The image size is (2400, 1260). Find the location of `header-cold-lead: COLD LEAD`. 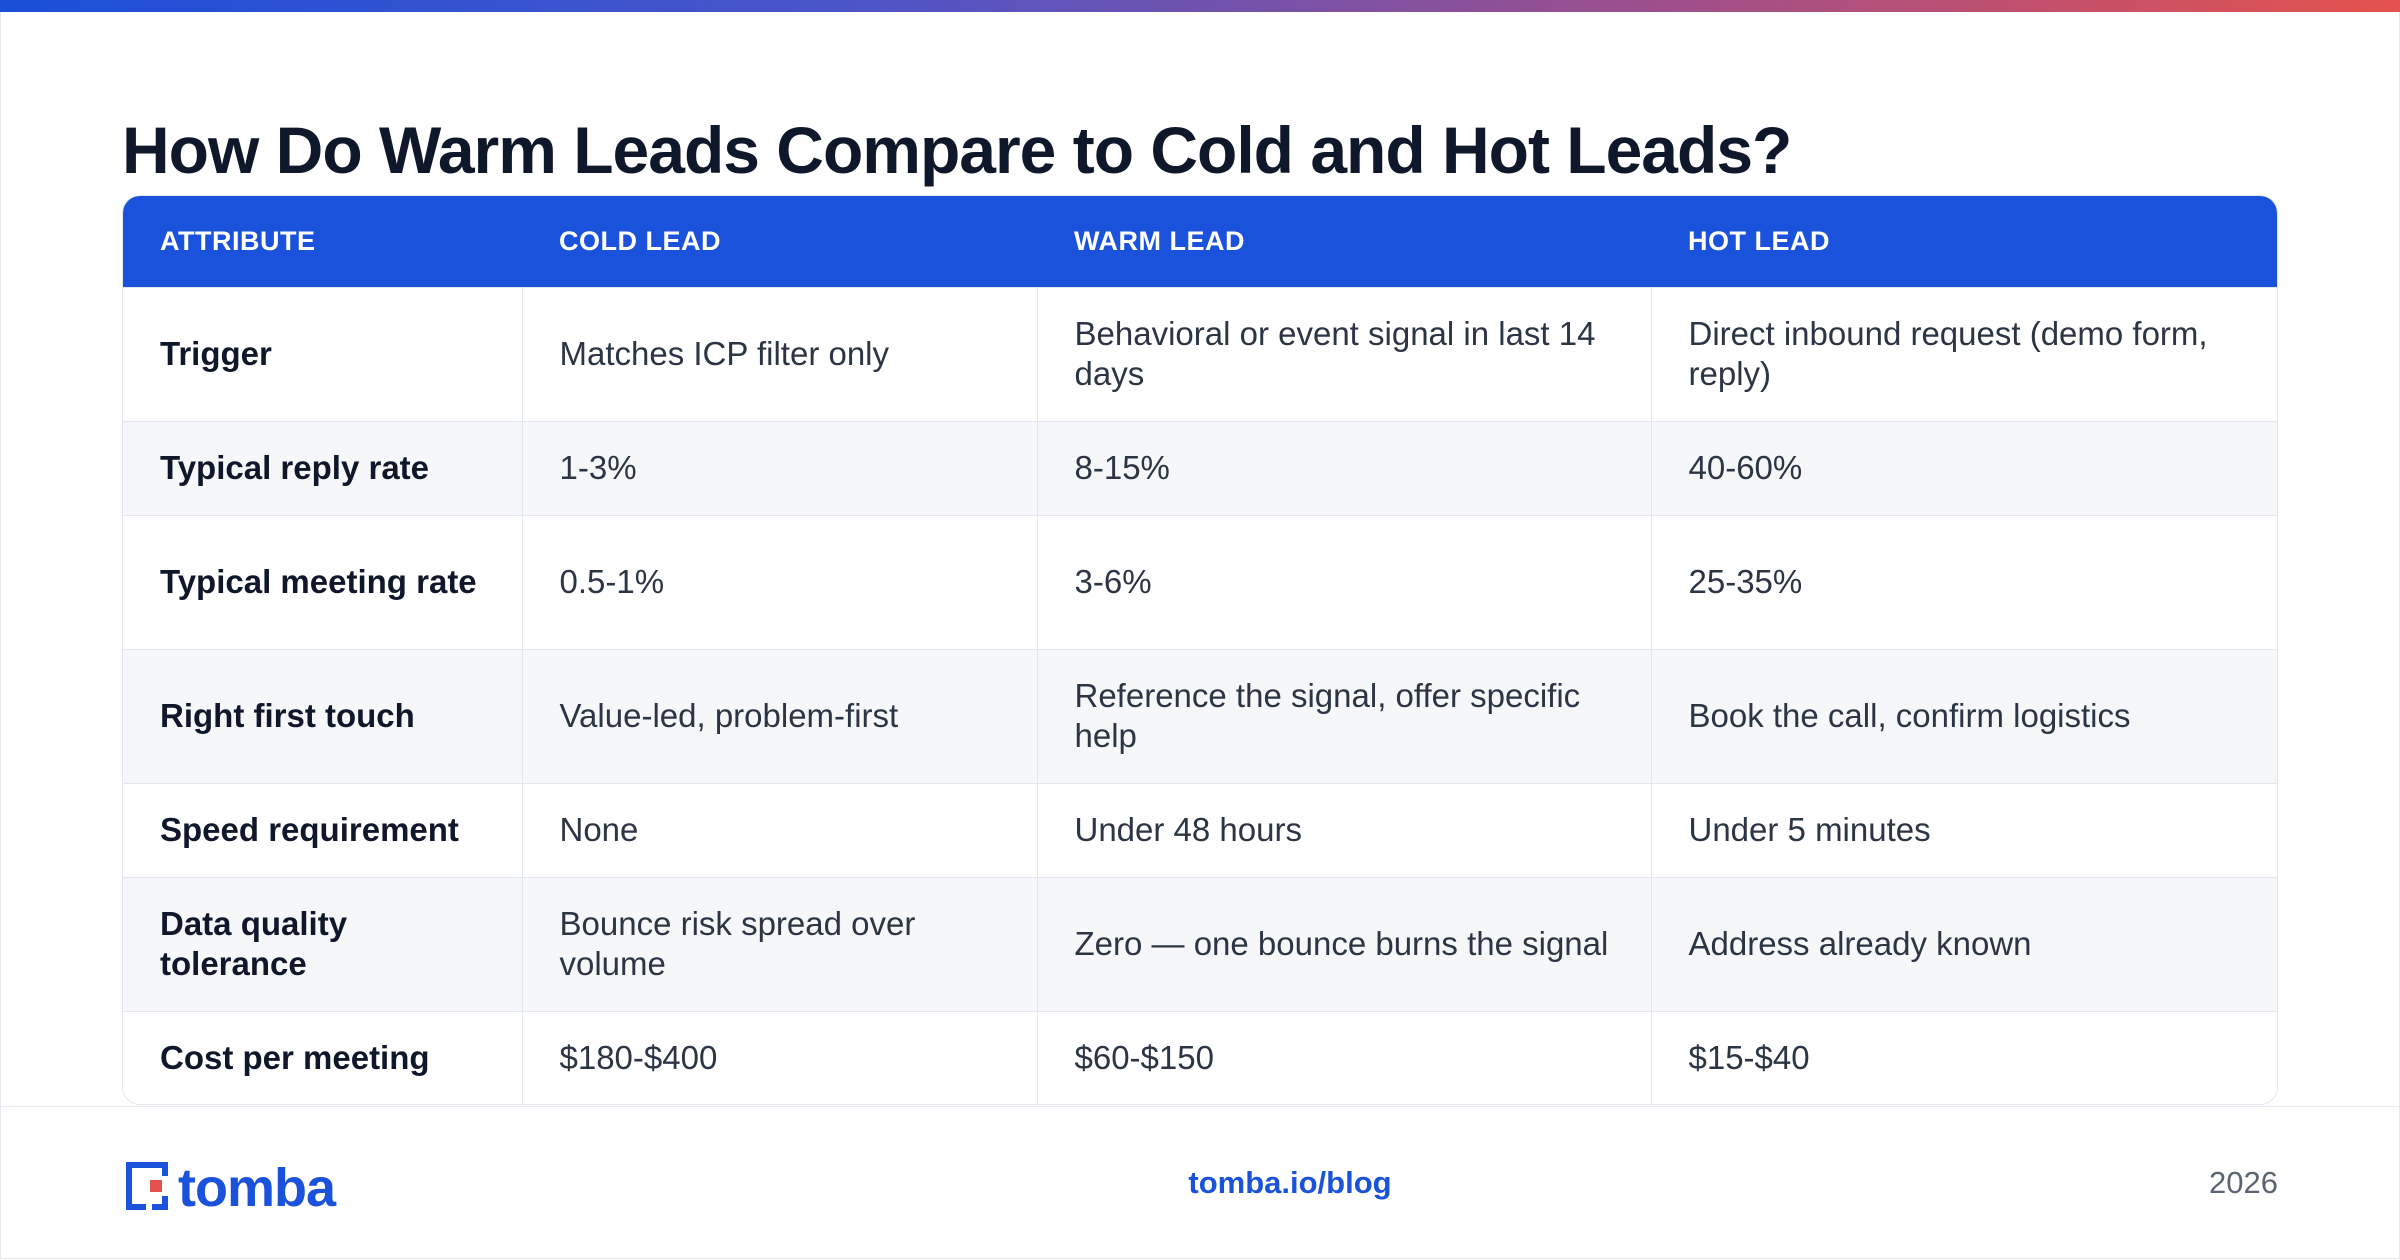

header-cold-lead: COLD LEAD is located at coordinates (640, 240).